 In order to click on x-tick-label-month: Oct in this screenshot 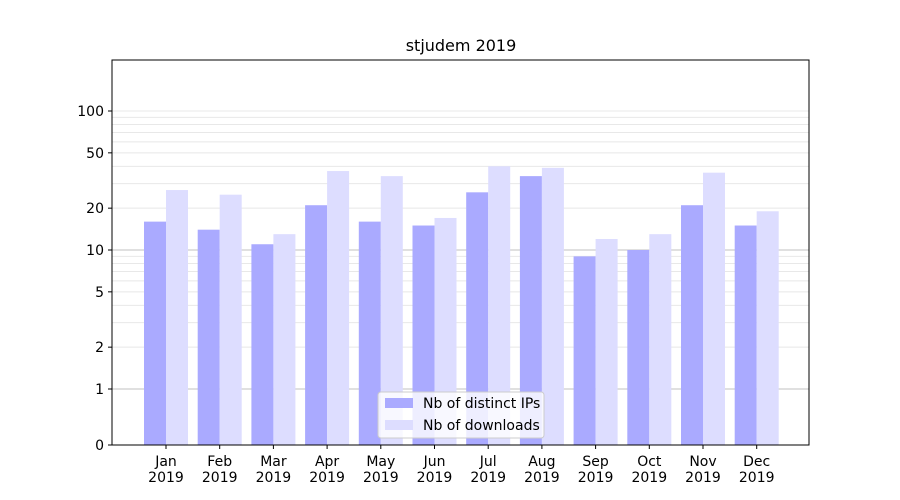, I will do `click(649, 462)`.